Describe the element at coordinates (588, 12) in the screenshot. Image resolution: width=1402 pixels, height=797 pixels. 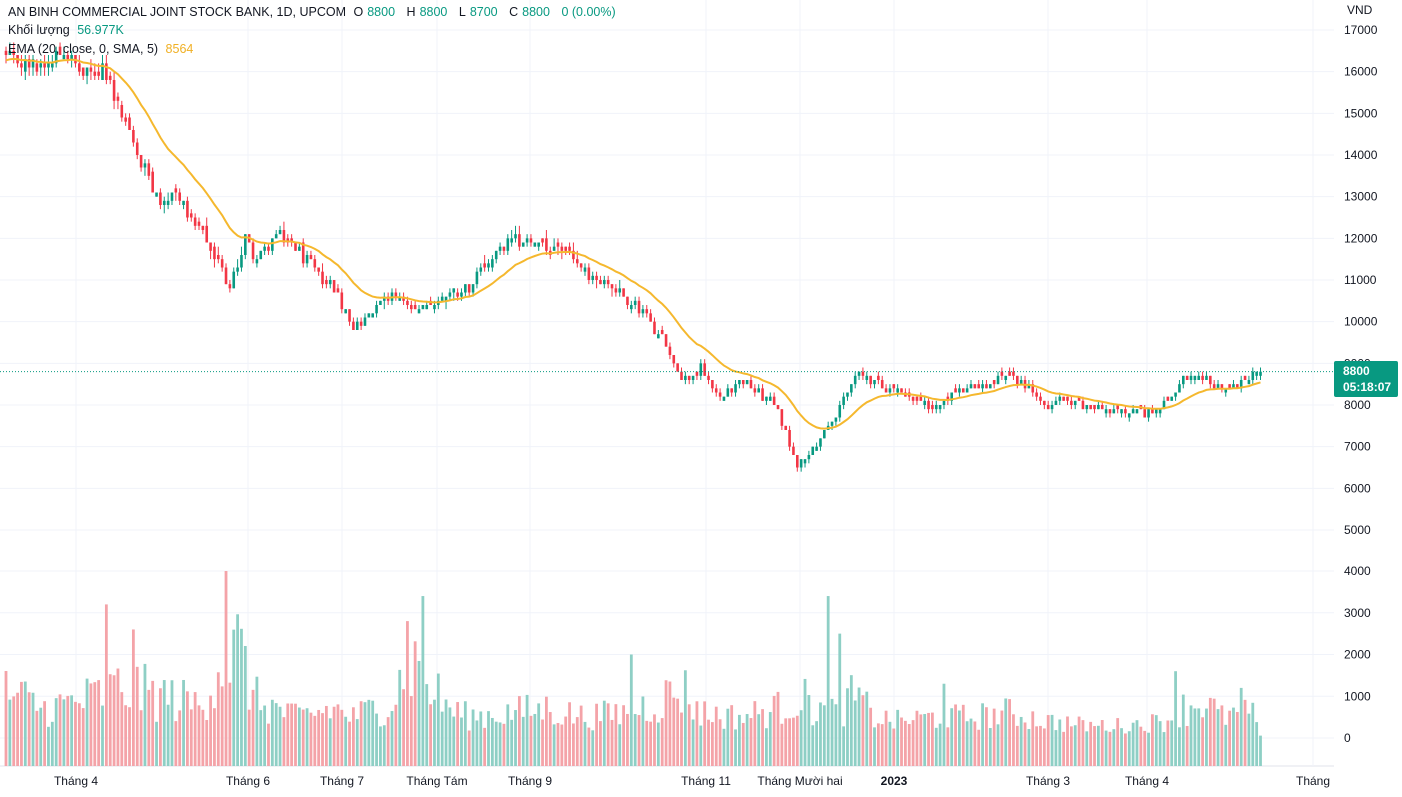
I see `change-value: 0 (0.00%)` at that location.